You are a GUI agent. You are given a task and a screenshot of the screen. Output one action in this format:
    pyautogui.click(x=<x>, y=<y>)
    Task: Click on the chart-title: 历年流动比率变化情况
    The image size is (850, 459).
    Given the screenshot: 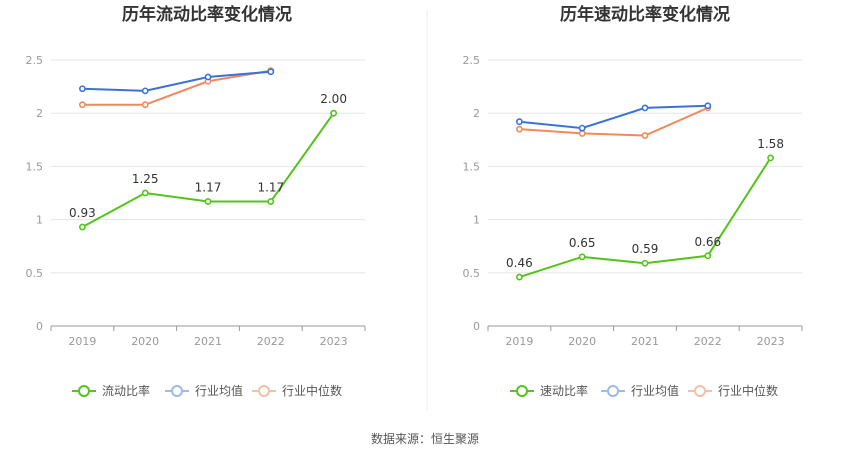 What is the action you would take?
    pyautogui.click(x=207, y=14)
    